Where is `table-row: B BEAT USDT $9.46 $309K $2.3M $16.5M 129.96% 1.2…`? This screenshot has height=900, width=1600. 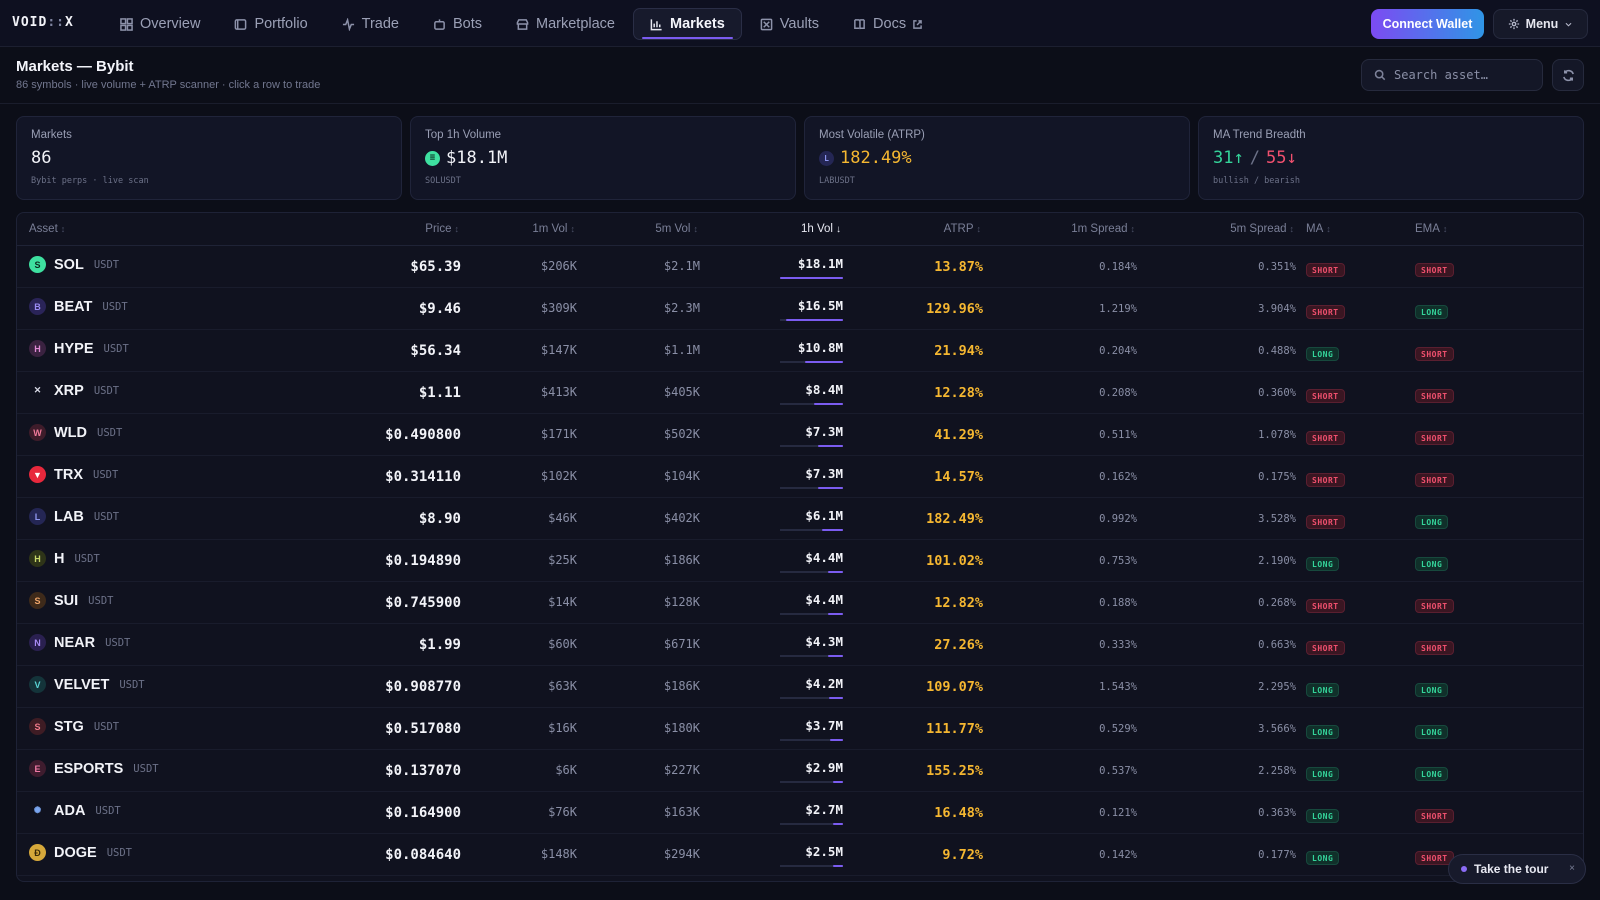 table-row: B BEAT USDT $9.46 $309K $2.3M $16.5M 129.96% 1.2… is located at coordinates (800, 309).